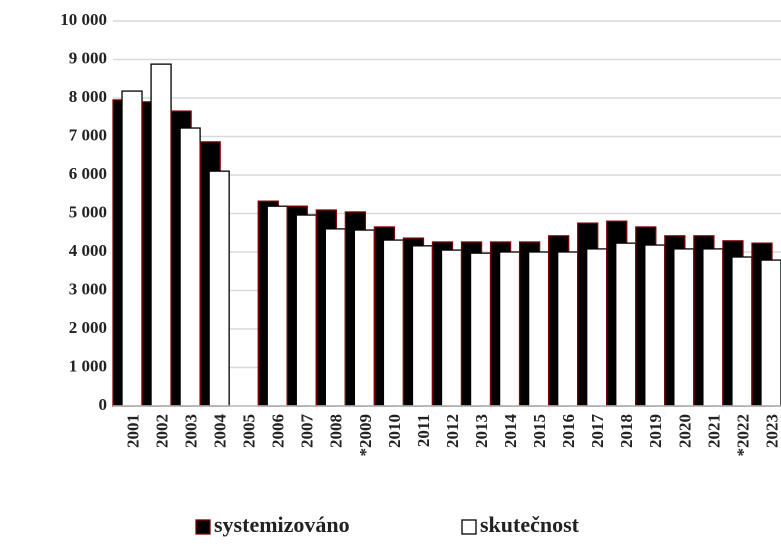 The width and height of the screenshot is (781, 546). What do you see at coordinates (452, 431) in the screenshot?
I see `x-tick-label: 2012` at bounding box center [452, 431].